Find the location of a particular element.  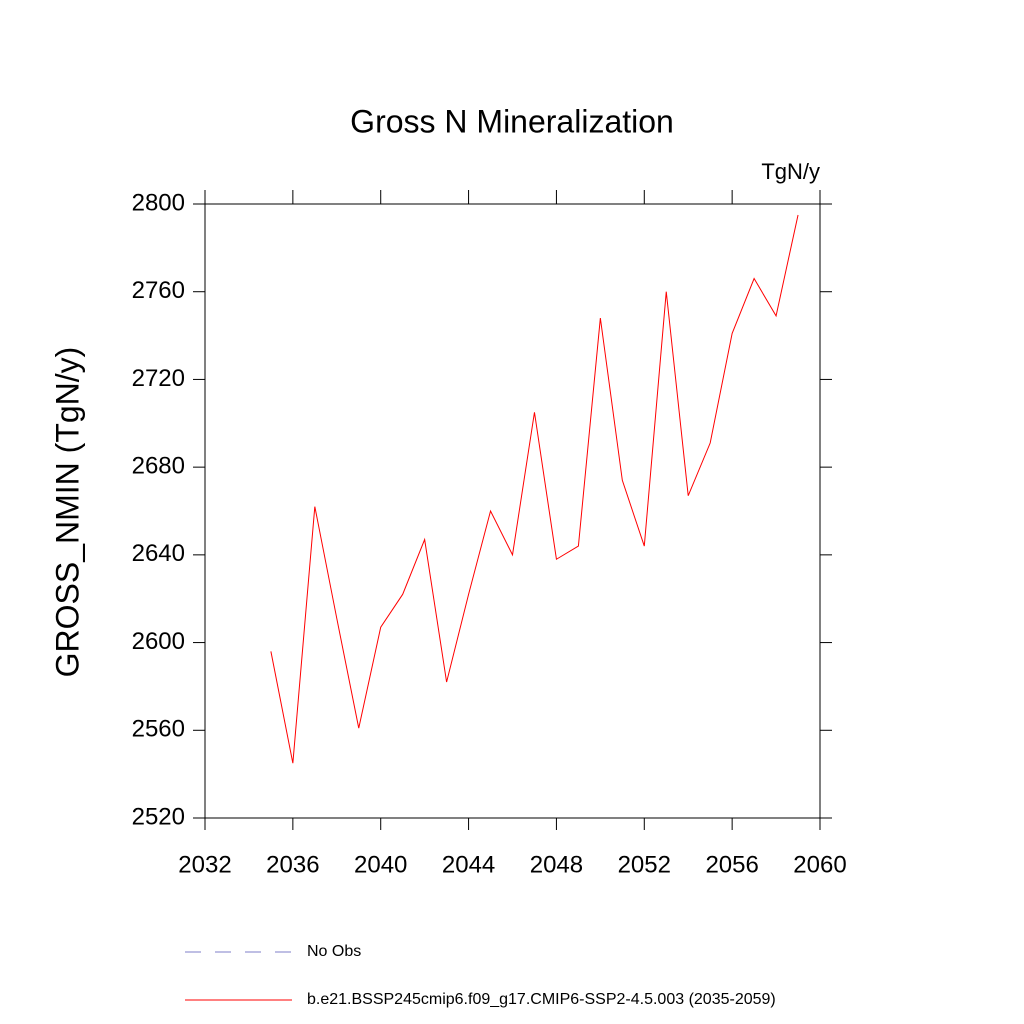

chart-title: Gross N Mineralization is located at coordinates (512, 121).